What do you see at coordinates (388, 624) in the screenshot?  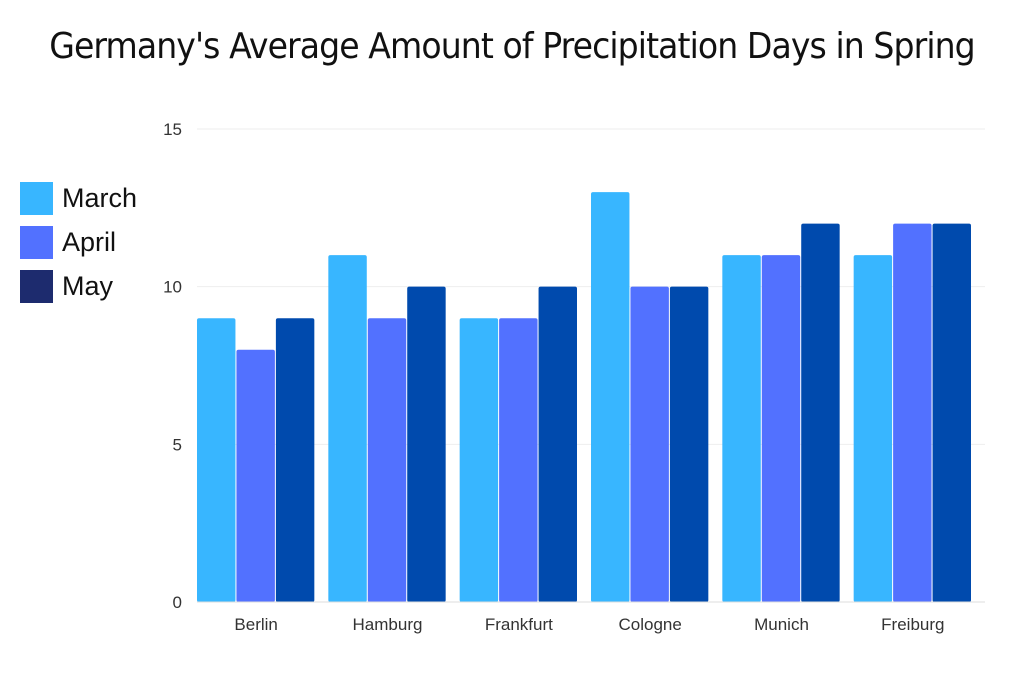 I see `x-tick-label: Hamburg` at bounding box center [388, 624].